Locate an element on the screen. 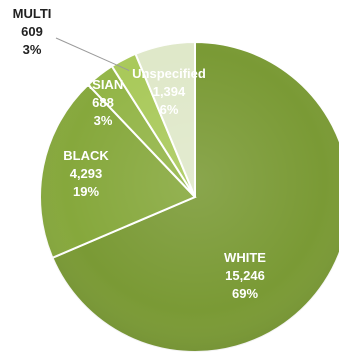  slice-value: 688 is located at coordinates (103, 102).